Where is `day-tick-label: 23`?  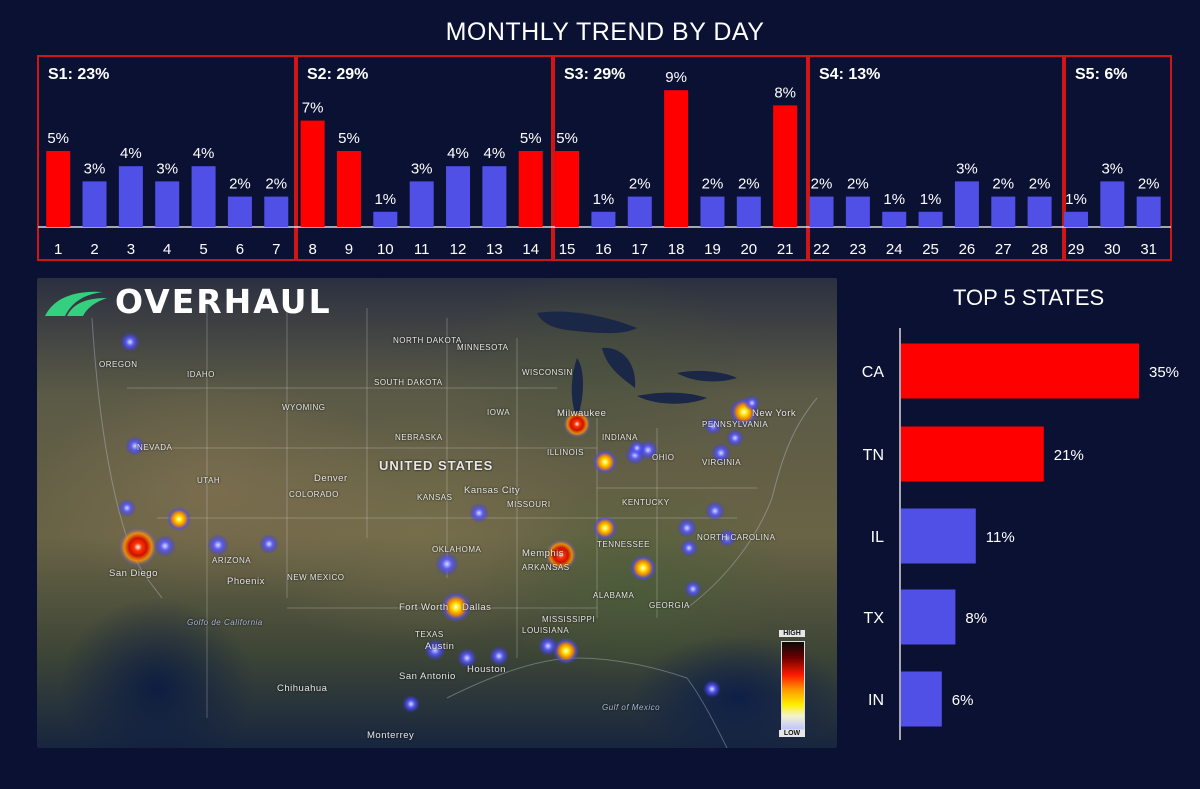 day-tick-label: 23 is located at coordinates (858, 249).